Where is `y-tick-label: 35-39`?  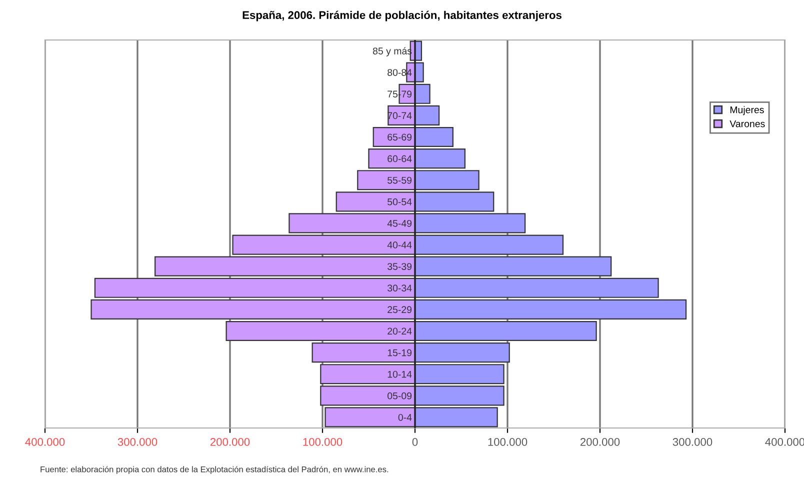
y-tick-label: 35-39 is located at coordinates (400, 266).